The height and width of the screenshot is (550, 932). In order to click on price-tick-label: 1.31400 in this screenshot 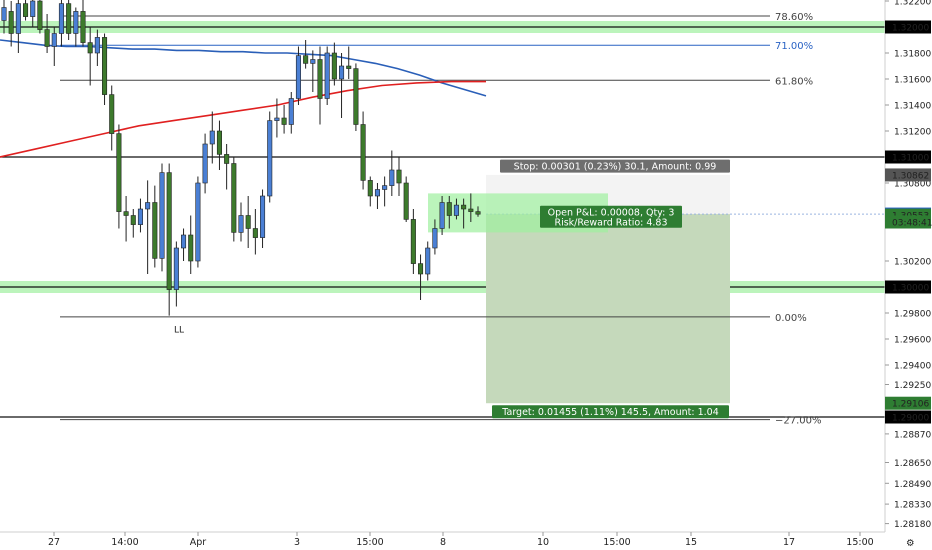, I will do `click(912, 107)`.